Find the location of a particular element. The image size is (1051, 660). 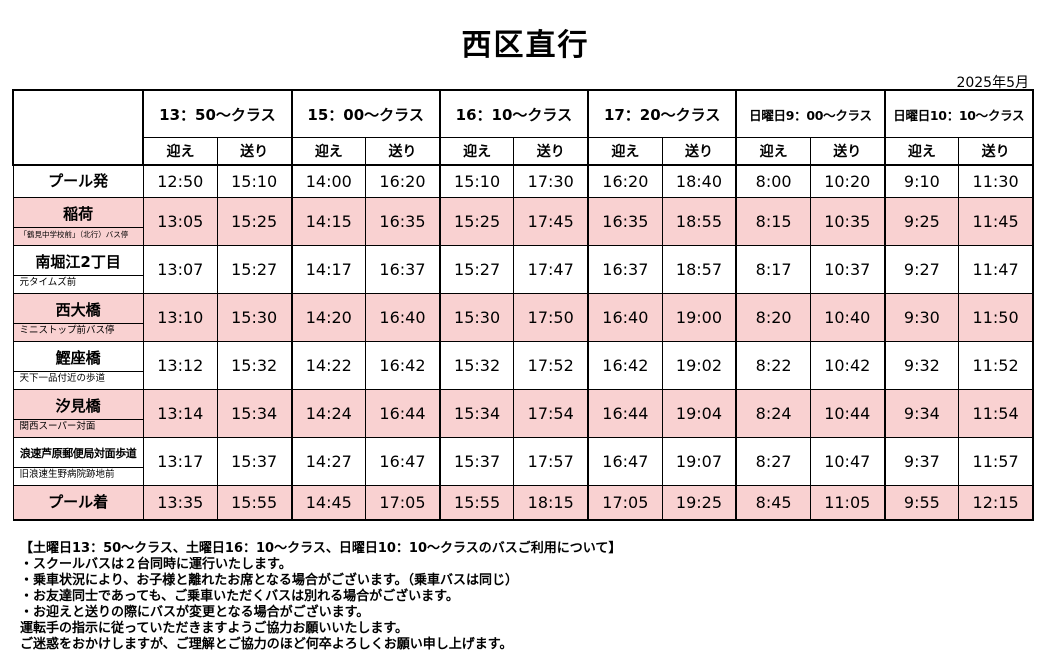

note-line: ご迷惑をおかけしますが、ご理解とご協力のほど何卒よろしくお願い申し上げます。 is located at coordinates (266, 644).